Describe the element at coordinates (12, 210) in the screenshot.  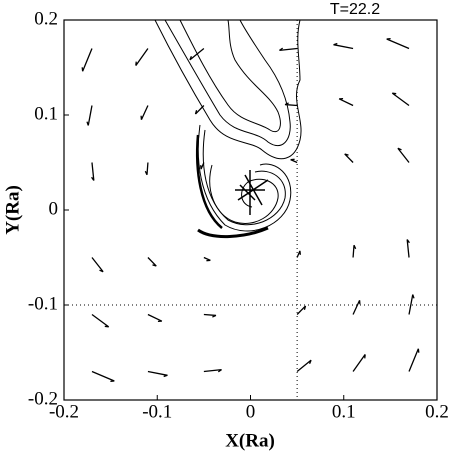
I see `y-axis-label: Y(Ra)` at that location.